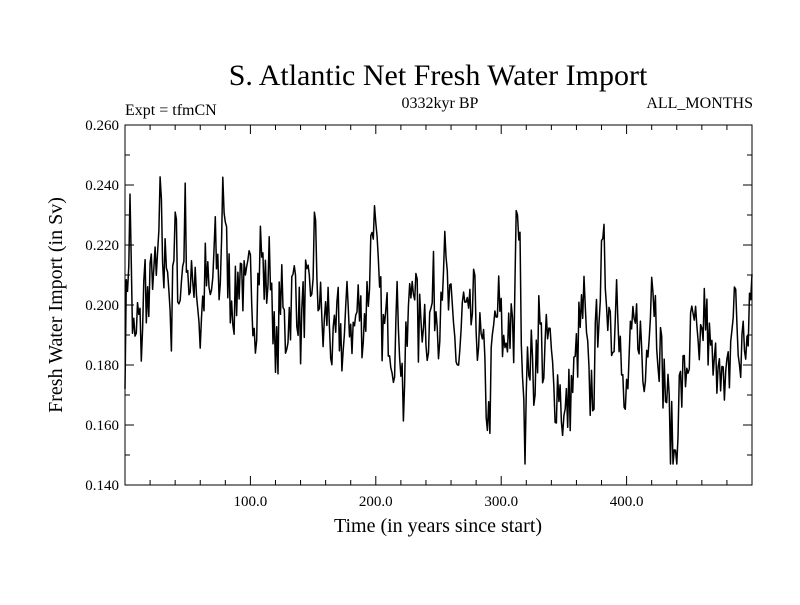 Image resolution: width=800 pixels, height=605 pixels. Describe the element at coordinates (501, 502) in the screenshot. I see `x-tick-label: 300.0` at that location.